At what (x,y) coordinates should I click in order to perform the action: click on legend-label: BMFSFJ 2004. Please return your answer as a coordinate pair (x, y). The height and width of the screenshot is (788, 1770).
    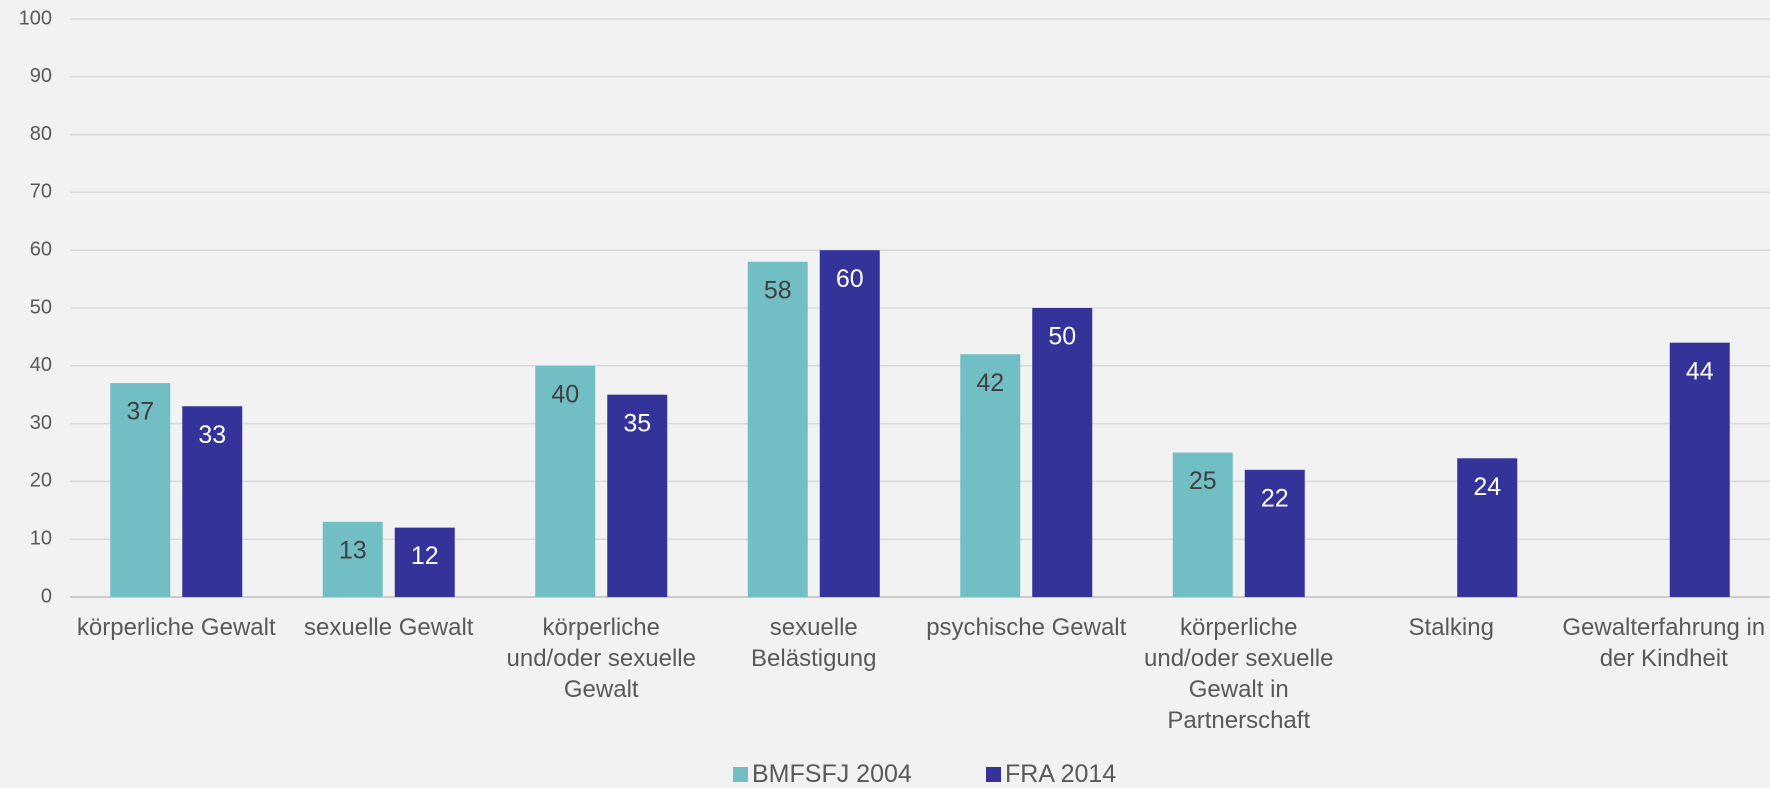
    Looking at the image, I should click on (832, 774).